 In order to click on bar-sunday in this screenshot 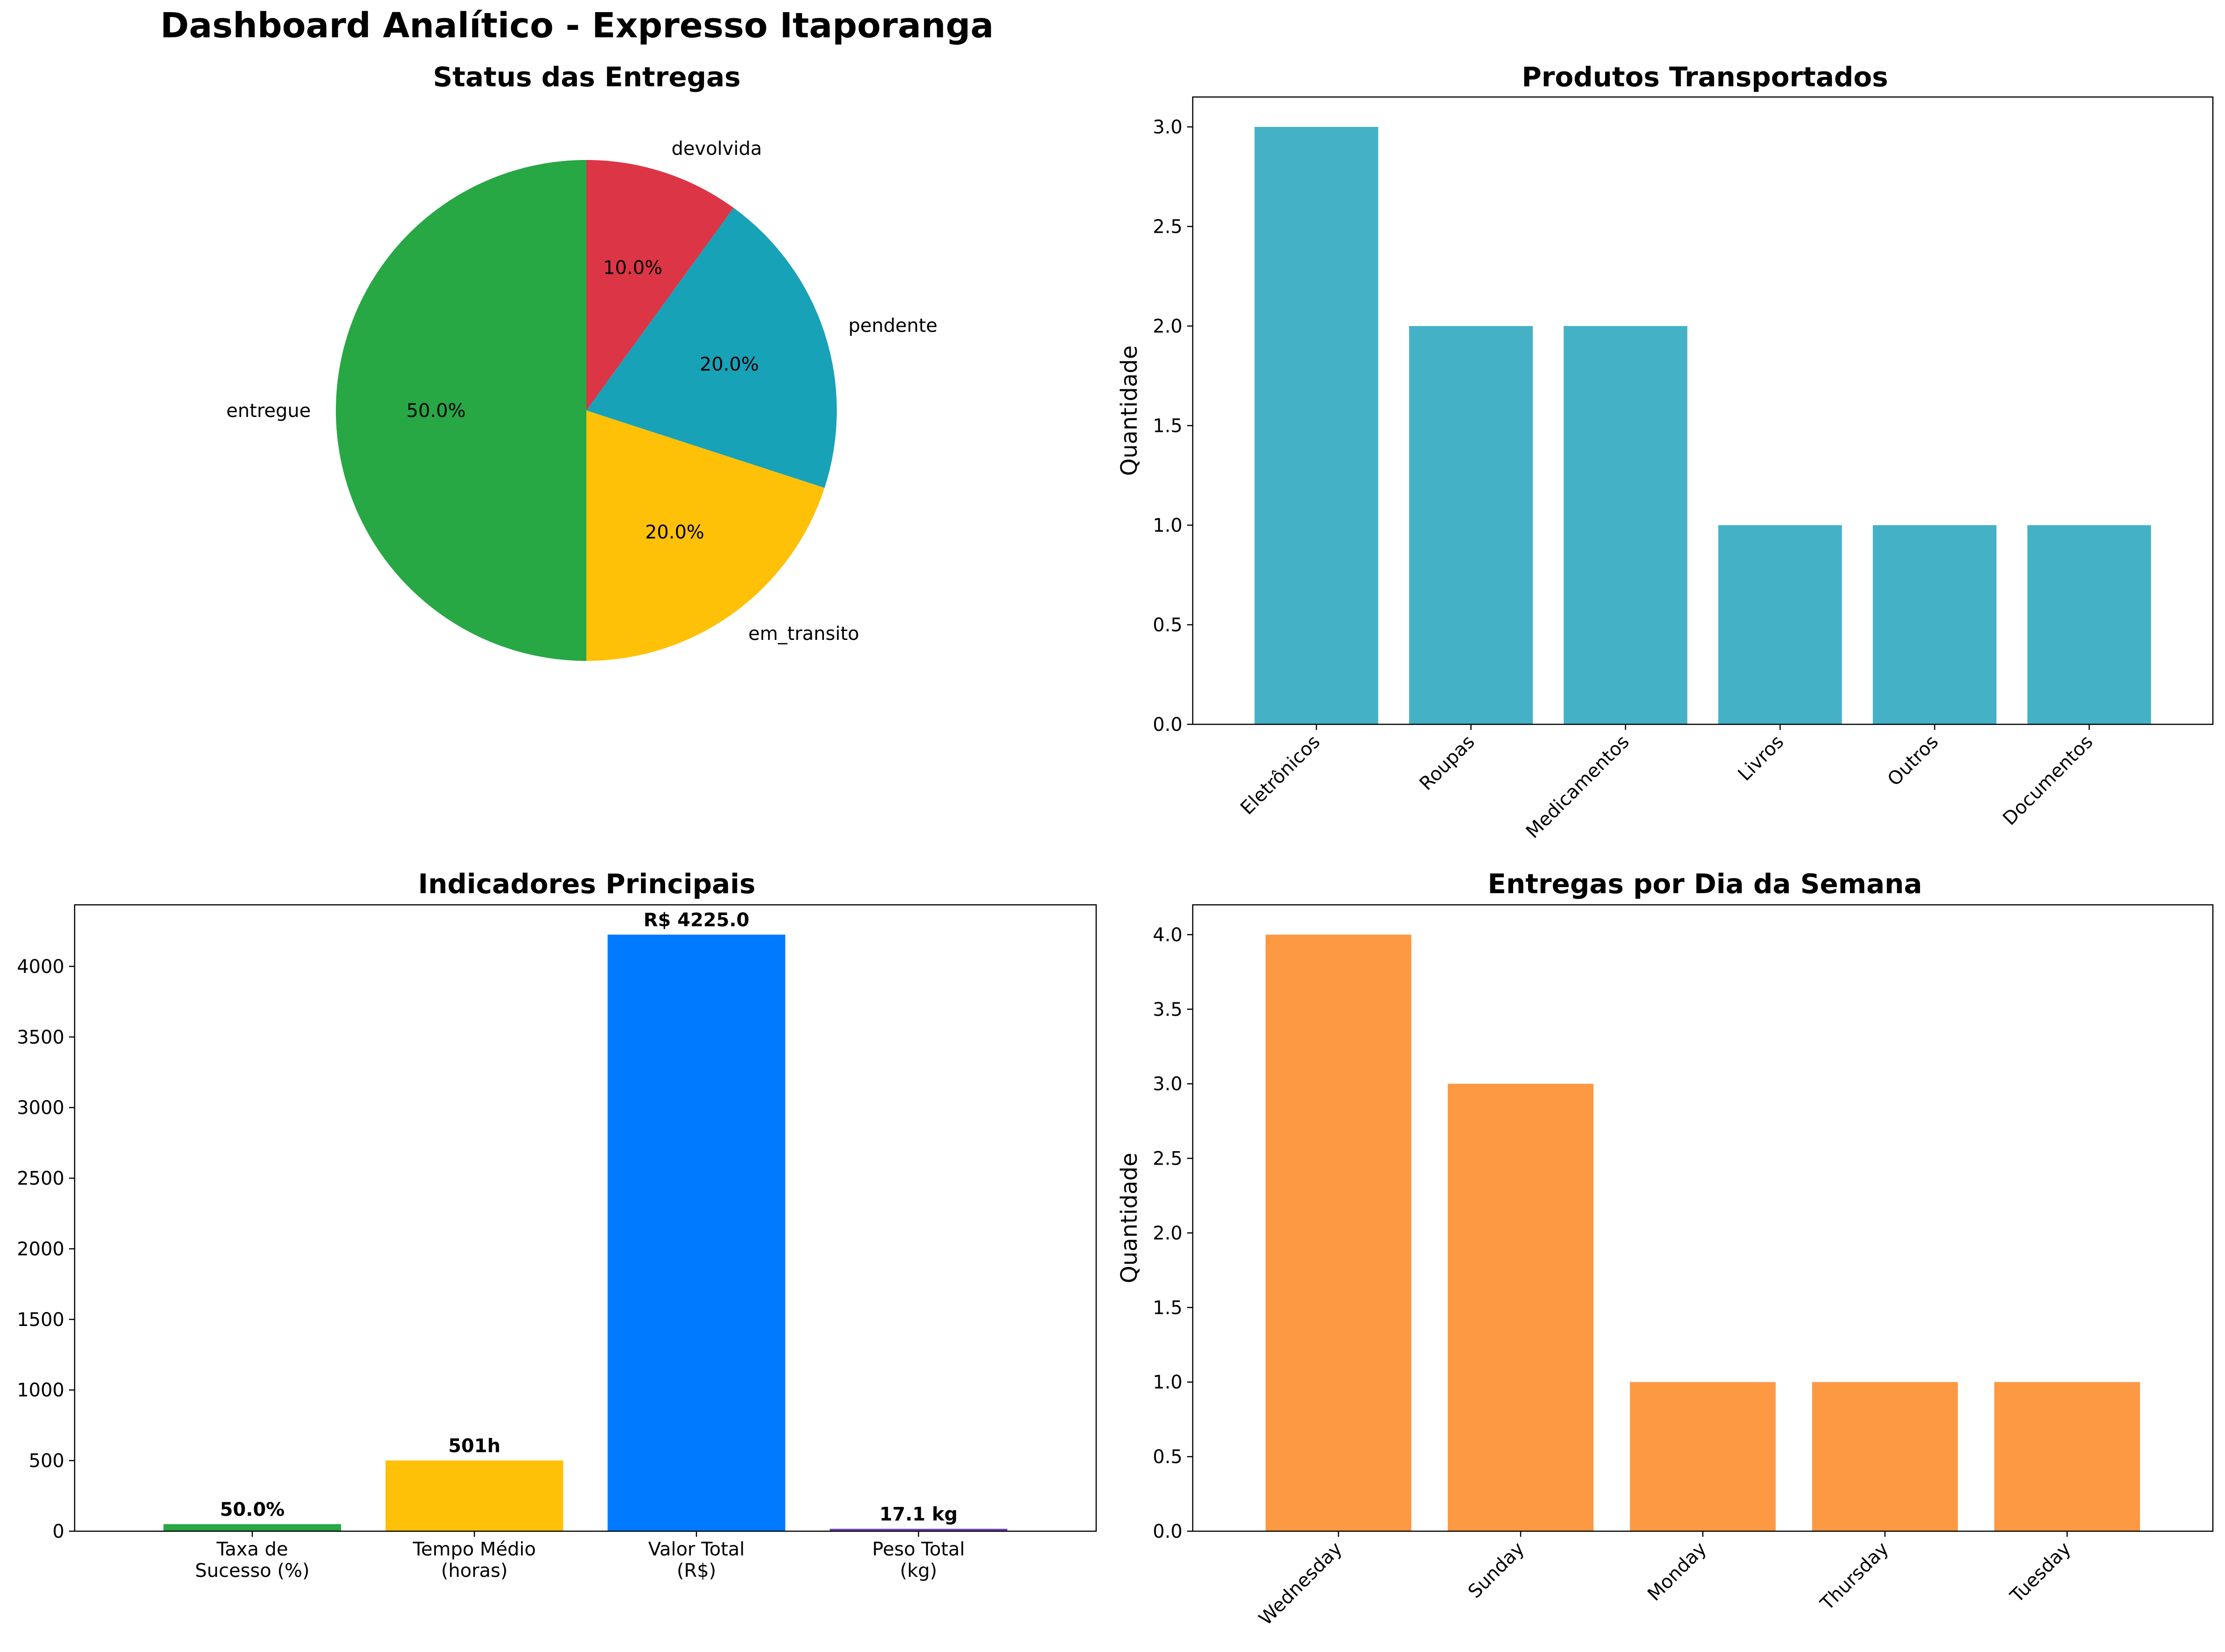, I will do `click(1520, 1307)`.